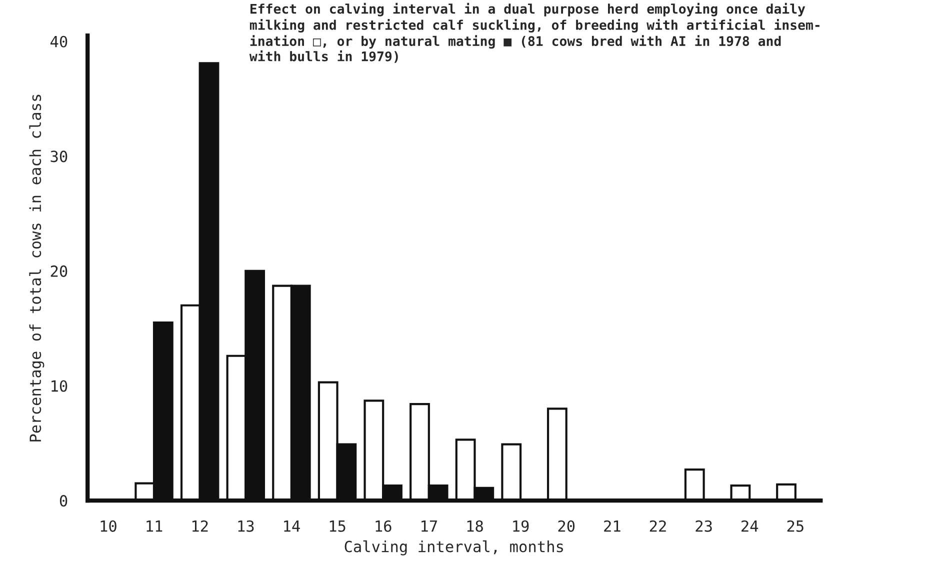 The image size is (952, 574). Describe the element at coordinates (384, 526) in the screenshot. I see `x-tick-label: 16` at that location.